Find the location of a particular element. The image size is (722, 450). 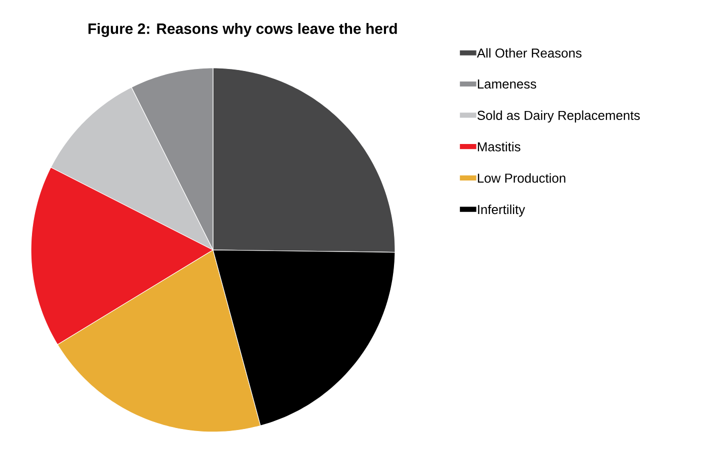

legend-label: Infertility is located at coordinates (502, 210).